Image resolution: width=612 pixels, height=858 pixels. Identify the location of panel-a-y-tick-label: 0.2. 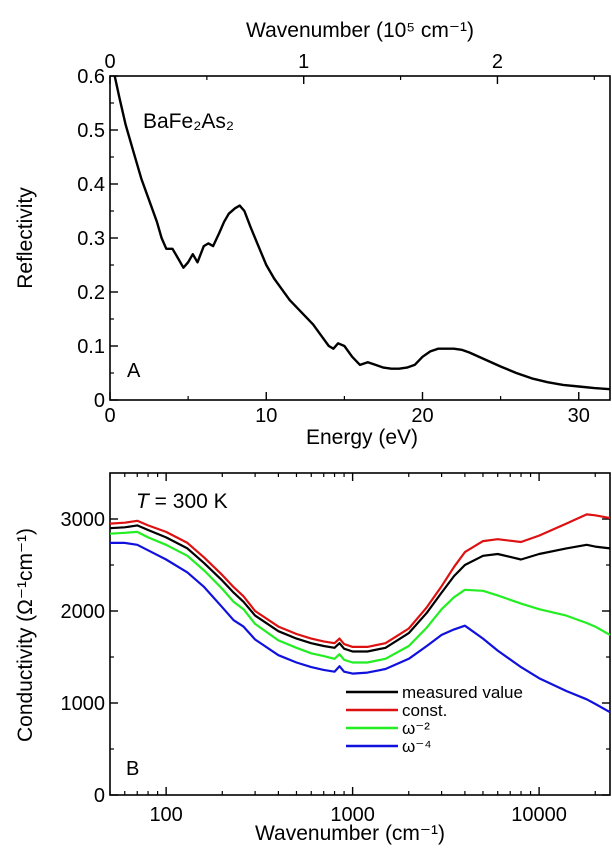
(91, 293).